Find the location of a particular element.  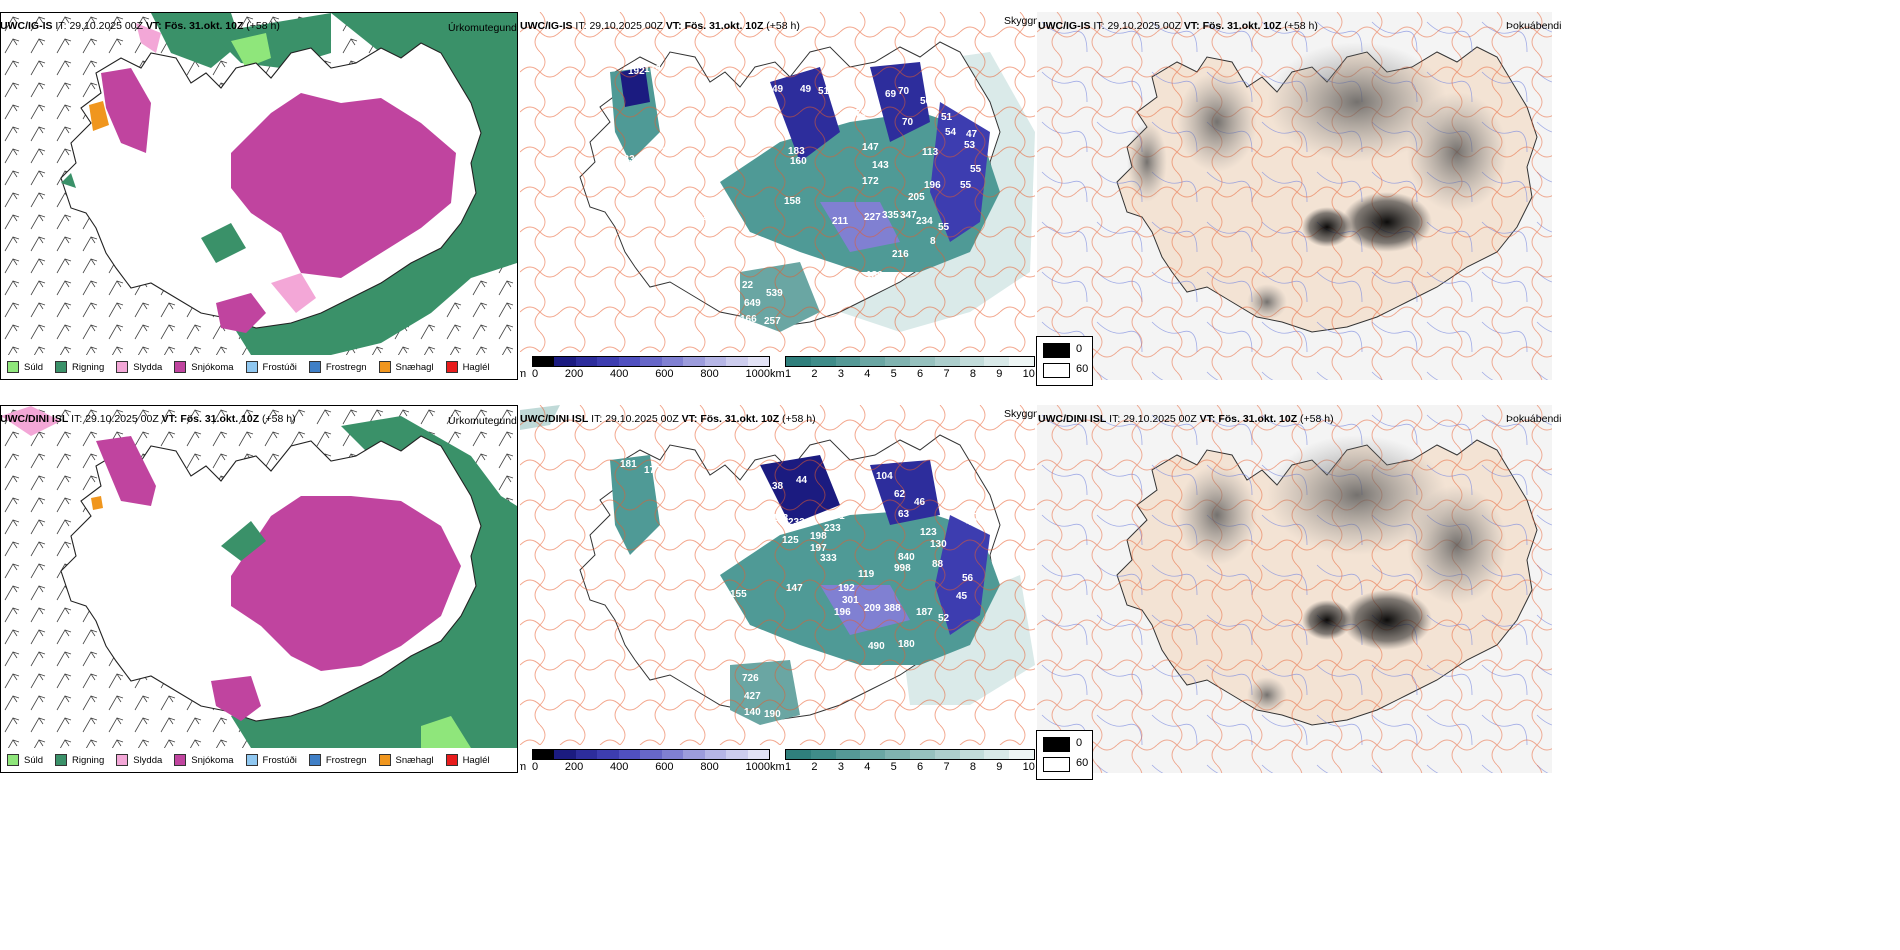

legend-item: Frostregn is located at coordinates (337, 760).